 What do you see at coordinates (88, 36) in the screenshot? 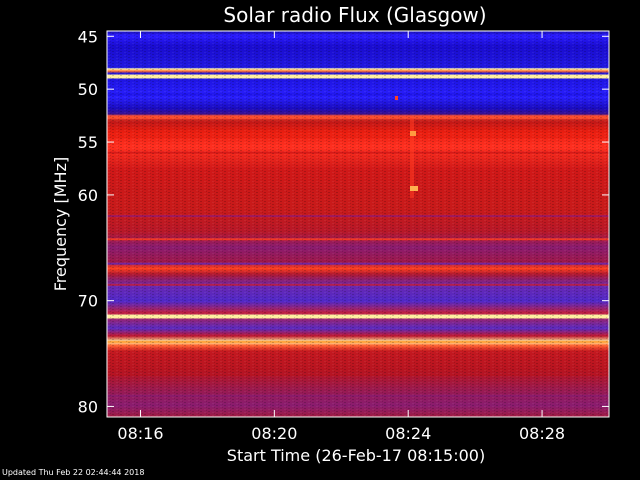
I see `y-tick-label-45: 45` at bounding box center [88, 36].